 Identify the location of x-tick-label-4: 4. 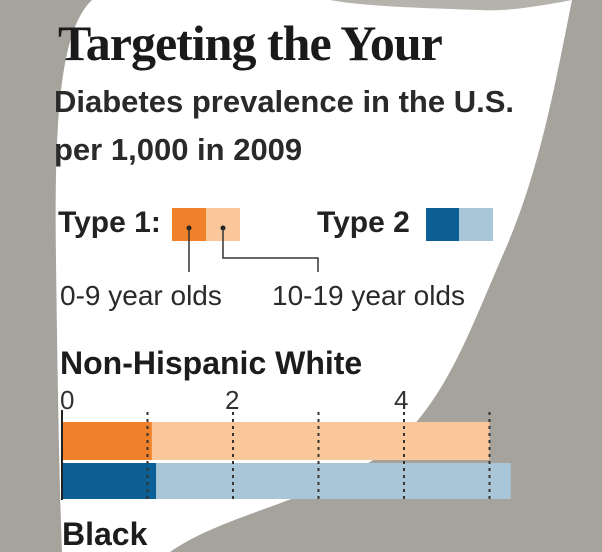
(401, 400).